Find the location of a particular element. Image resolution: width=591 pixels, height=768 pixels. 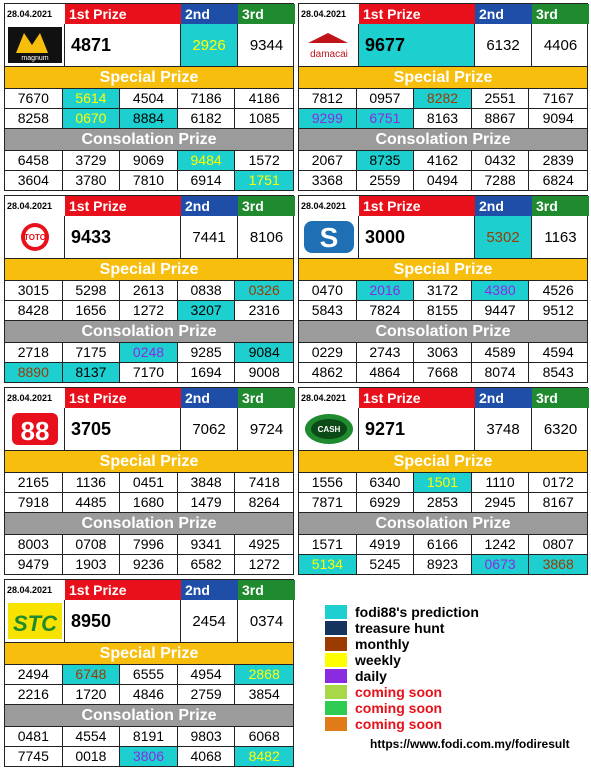

consolation-prize-number: 7170 is located at coordinates (149, 372).